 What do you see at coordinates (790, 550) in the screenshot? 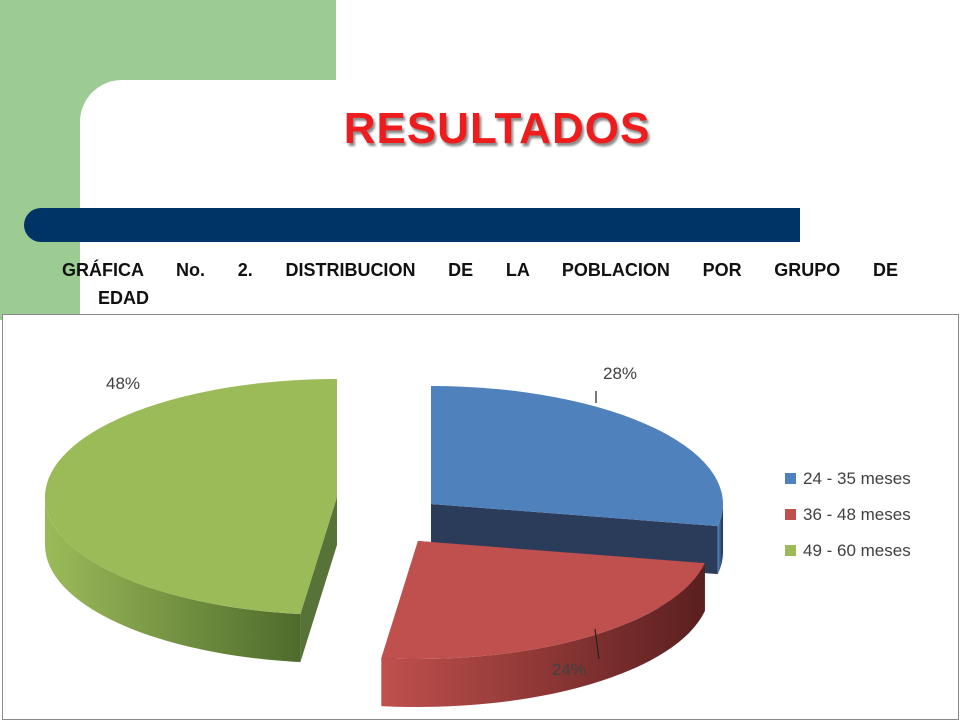
I see `legend-swatch-49-60-meses` at bounding box center [790, 550].